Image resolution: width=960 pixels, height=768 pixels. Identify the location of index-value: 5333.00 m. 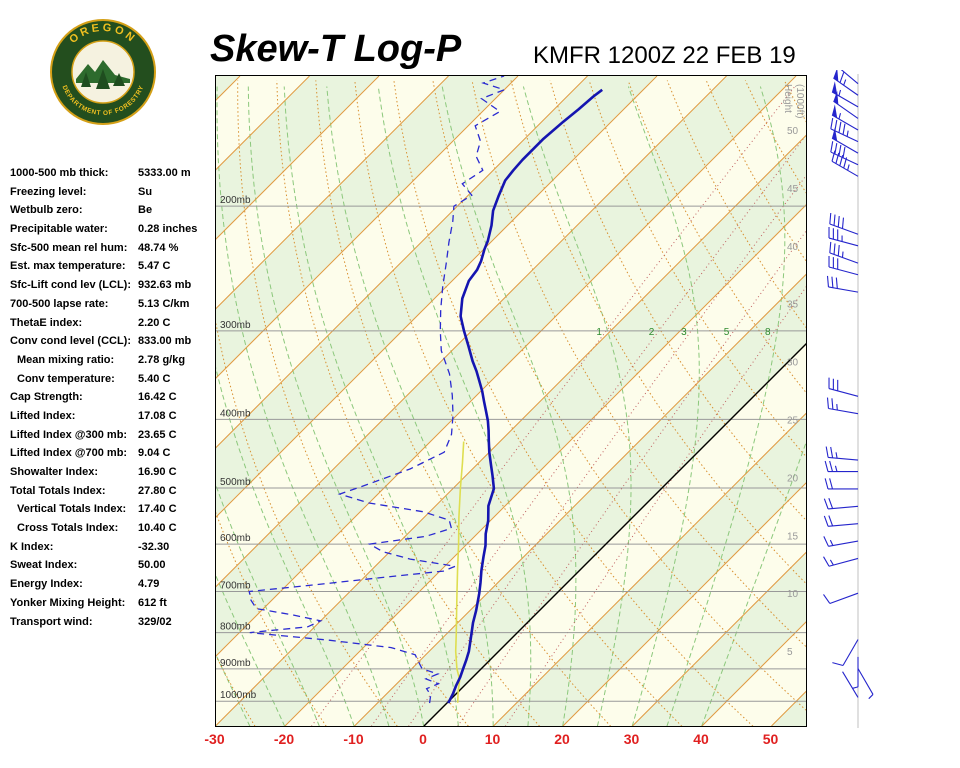
(164, 173).